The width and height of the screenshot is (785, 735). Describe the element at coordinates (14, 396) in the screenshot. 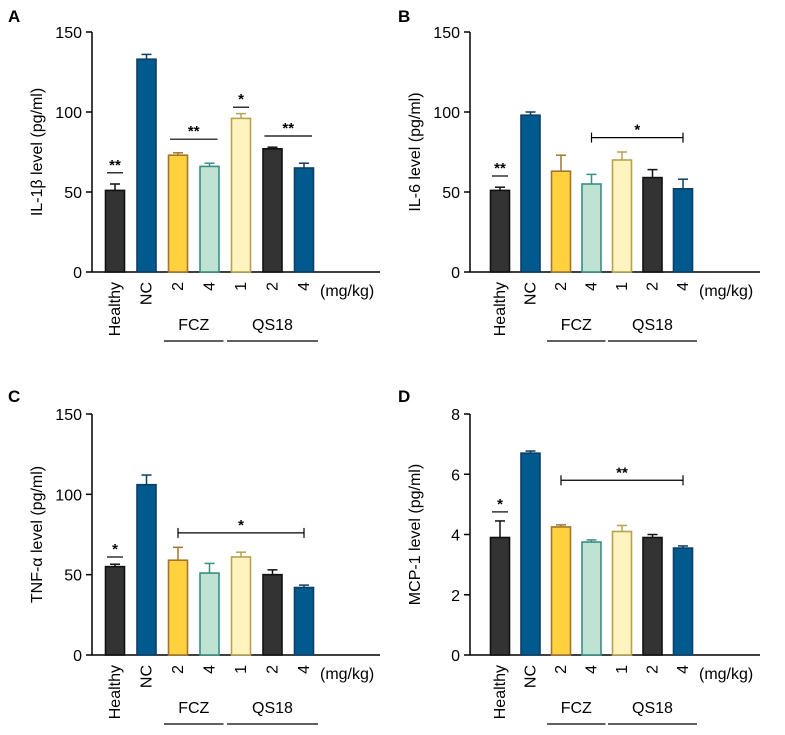

I see `panel-letter: C` at that location.